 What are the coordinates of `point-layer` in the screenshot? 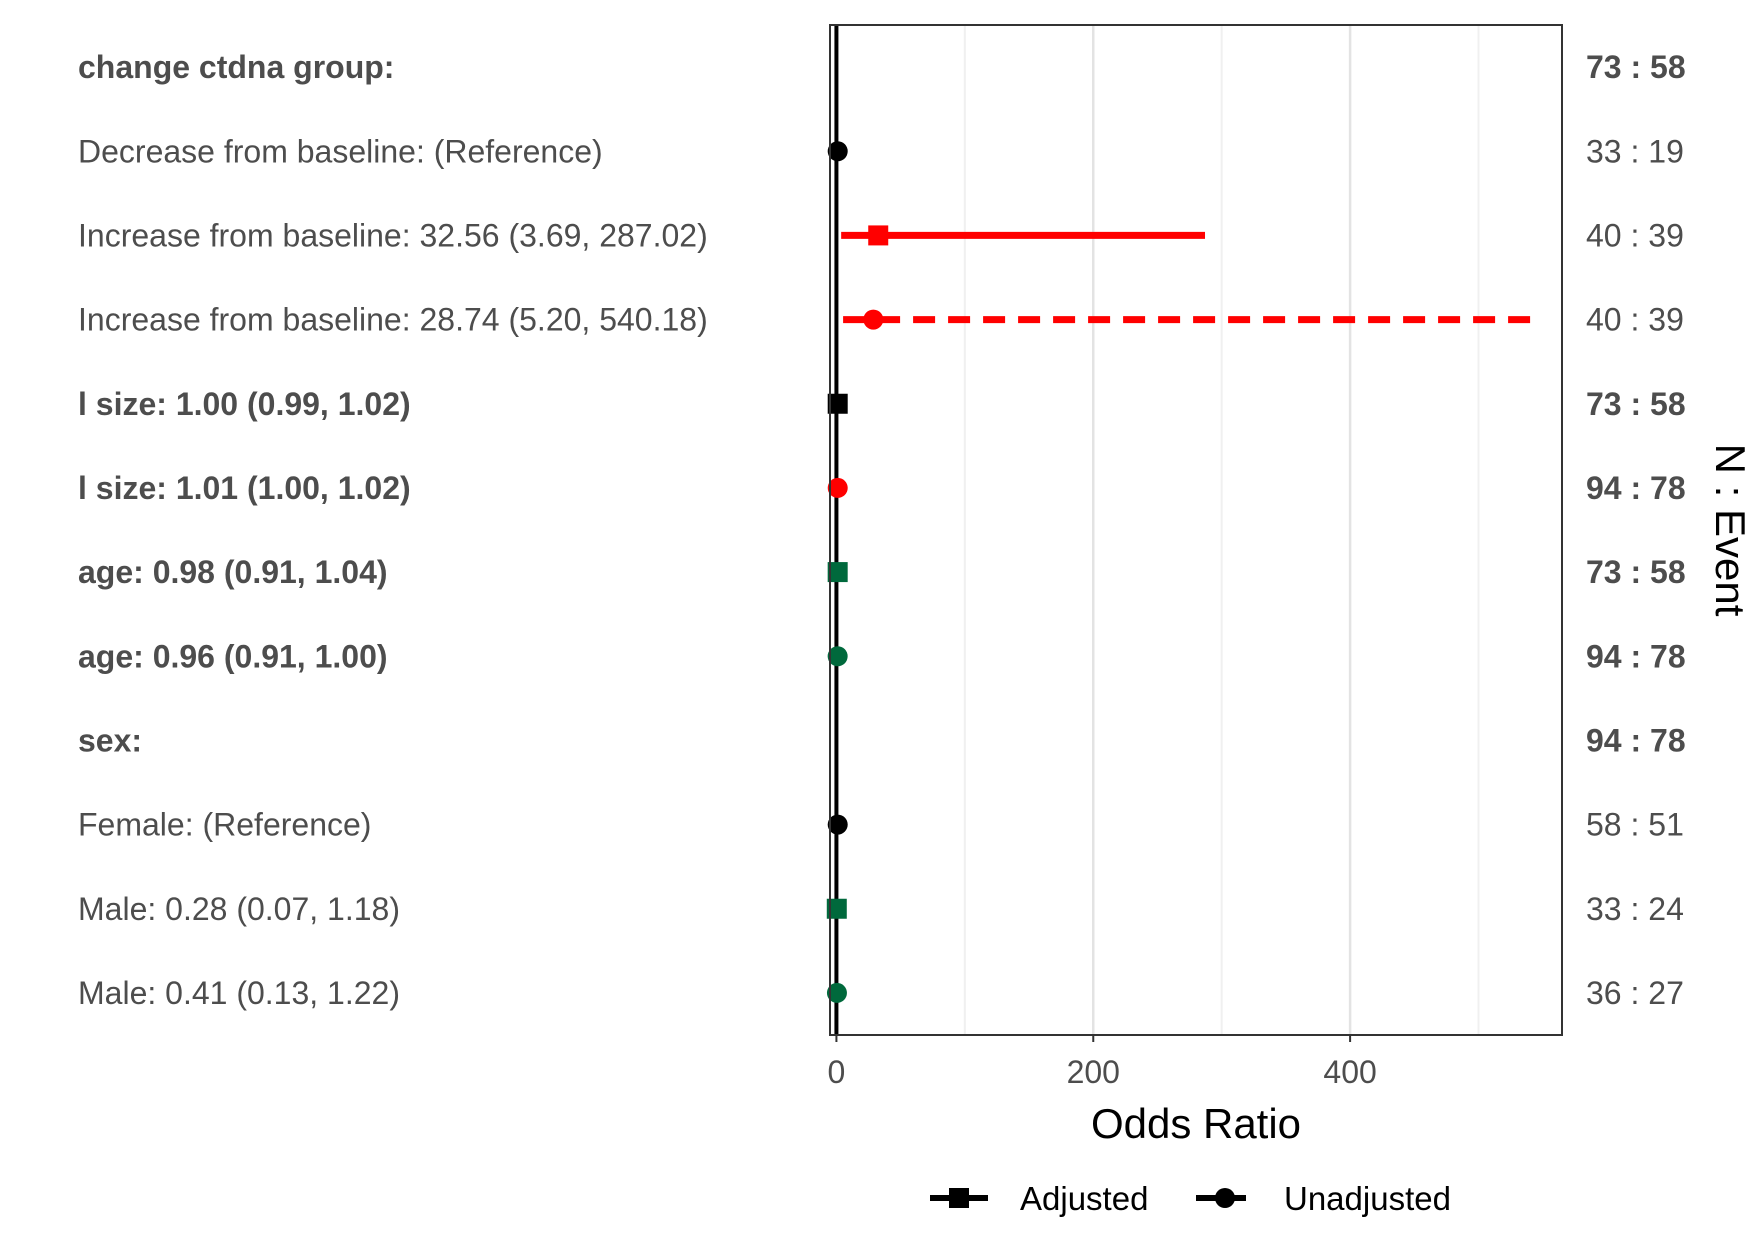 It's located at (857, 572).